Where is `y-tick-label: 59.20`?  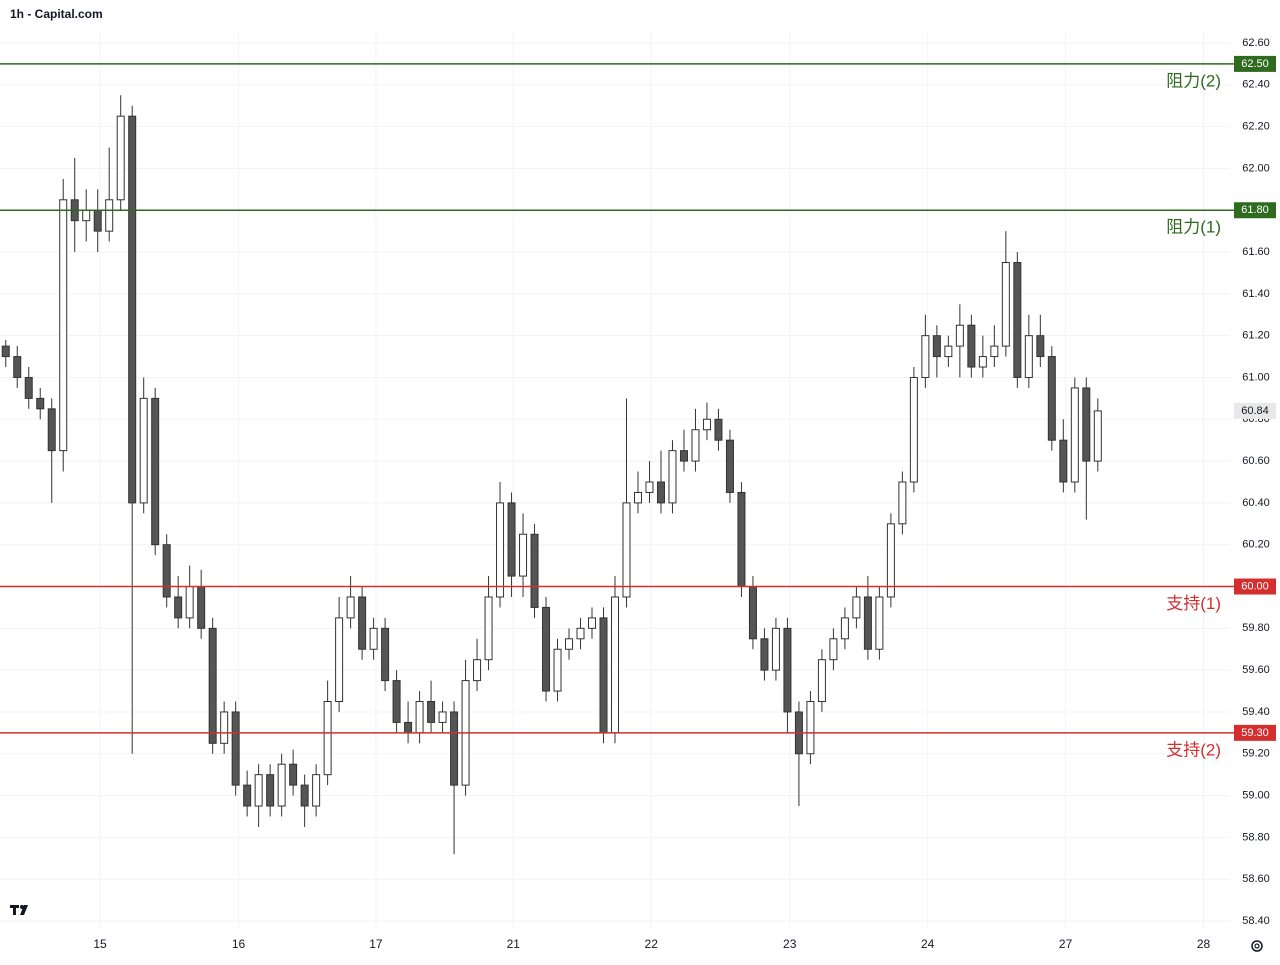
y-tick-label: 59.20 is located at coordinates (1256, 754).